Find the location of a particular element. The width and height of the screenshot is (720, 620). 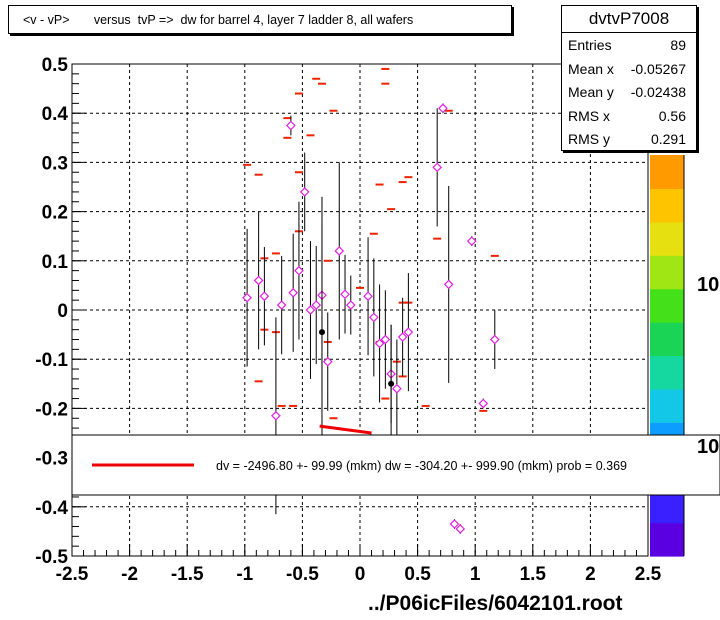

stats-value: 0.291 is located at coordinates (668, 139).